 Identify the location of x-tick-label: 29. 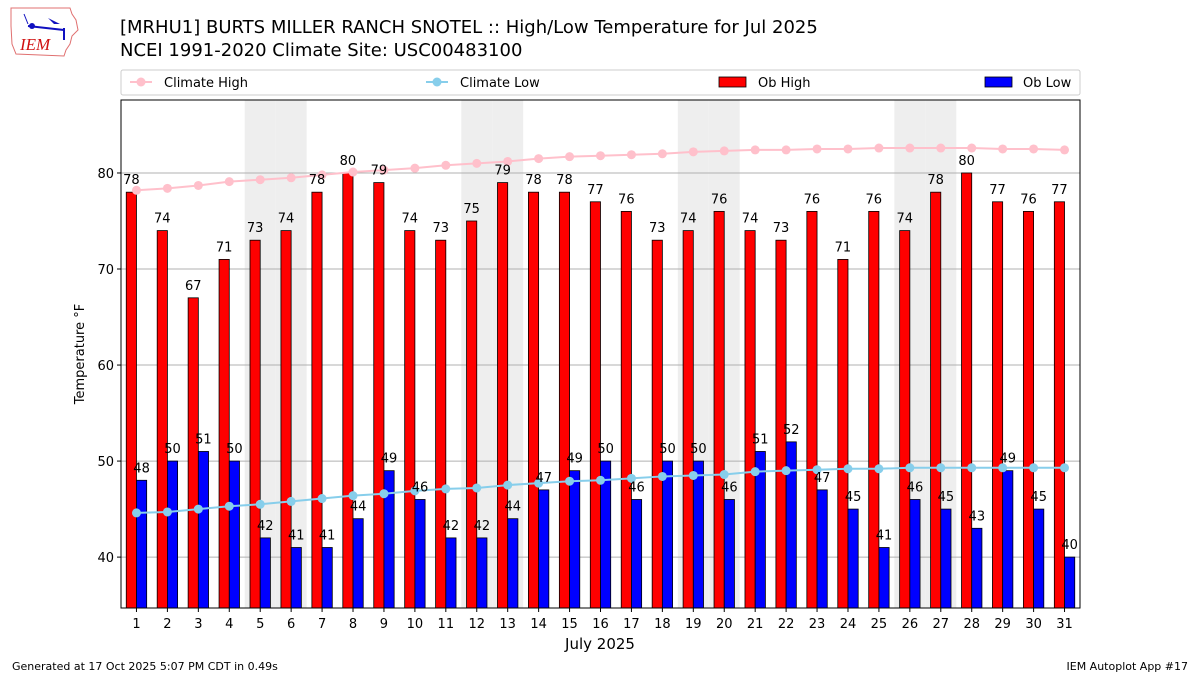
(1002, 624).